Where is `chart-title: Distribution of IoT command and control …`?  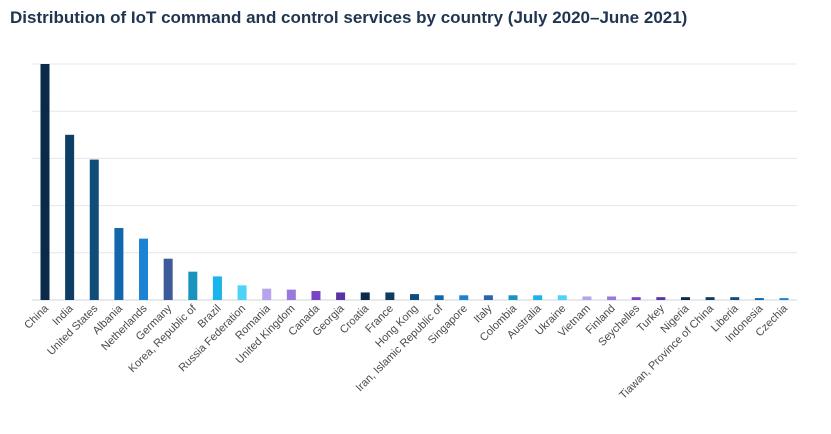 chart-title: Distribution of IoT command and control … is located at coordinates (349, 17).